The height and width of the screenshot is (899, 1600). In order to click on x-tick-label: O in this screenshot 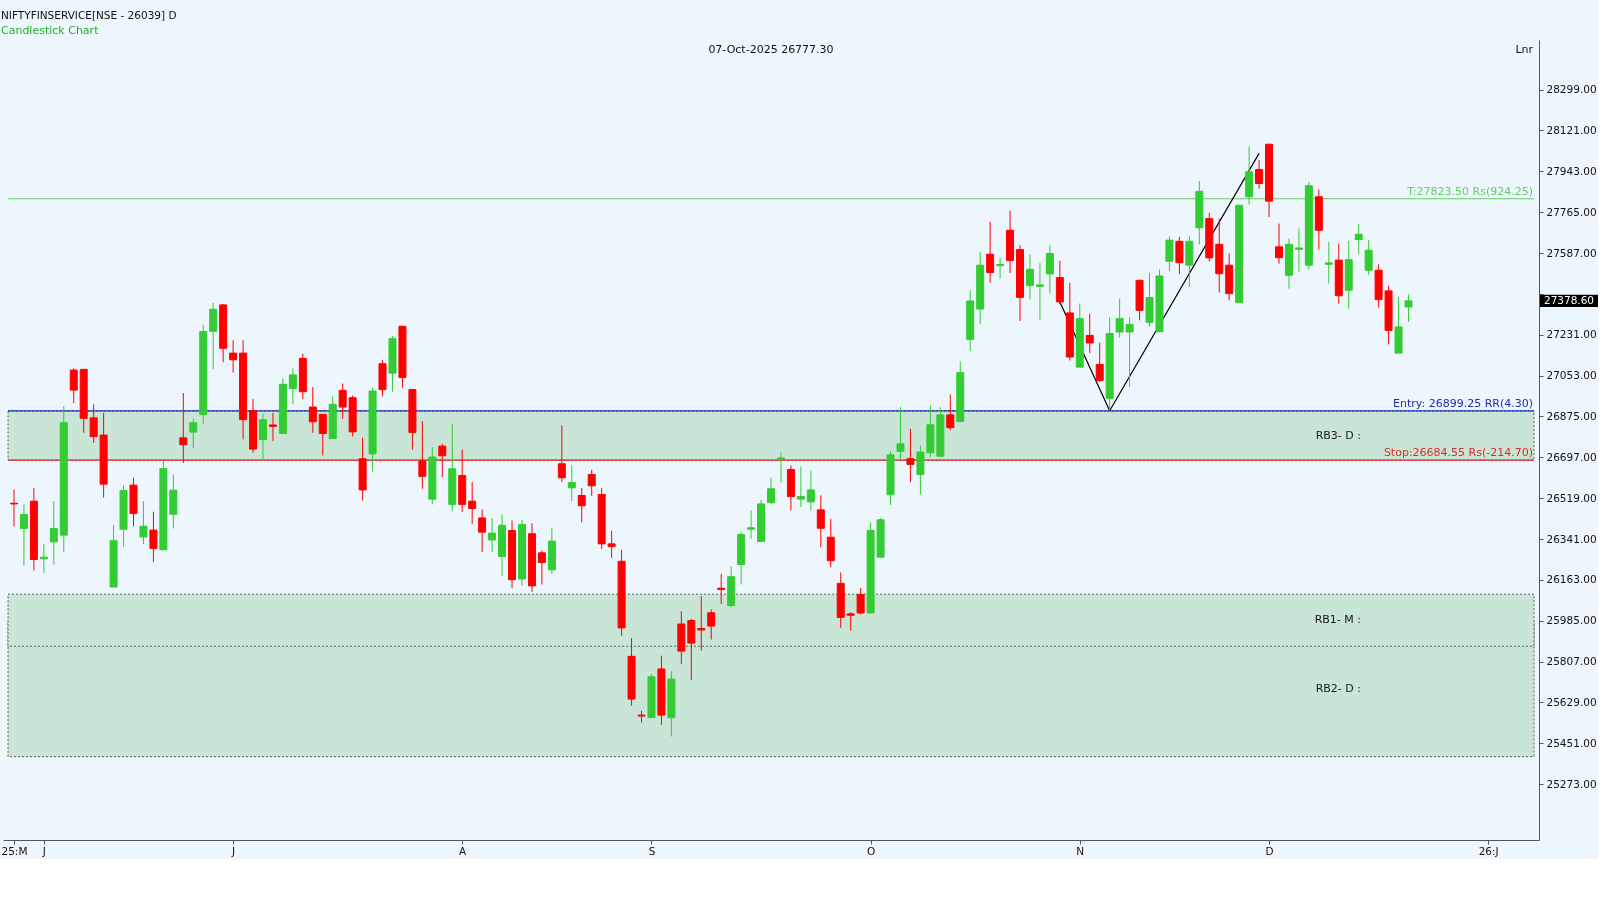, I will do `click(871, 850)`.